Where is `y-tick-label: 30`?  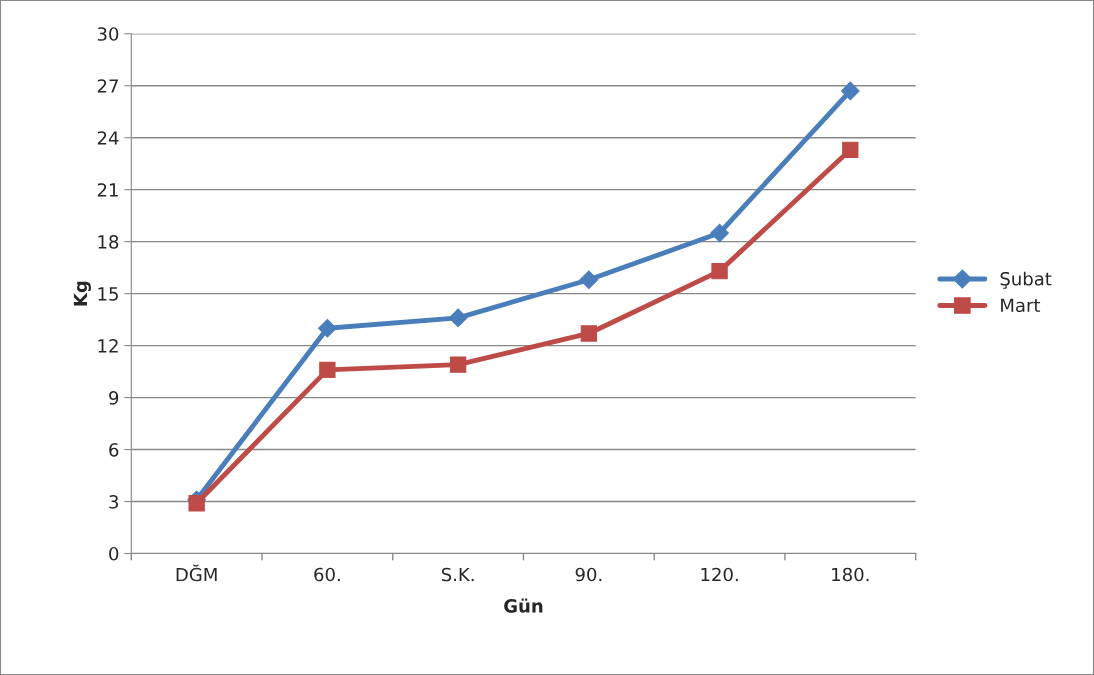 y-tick-label: 30 is located at coordinates (108, 34).